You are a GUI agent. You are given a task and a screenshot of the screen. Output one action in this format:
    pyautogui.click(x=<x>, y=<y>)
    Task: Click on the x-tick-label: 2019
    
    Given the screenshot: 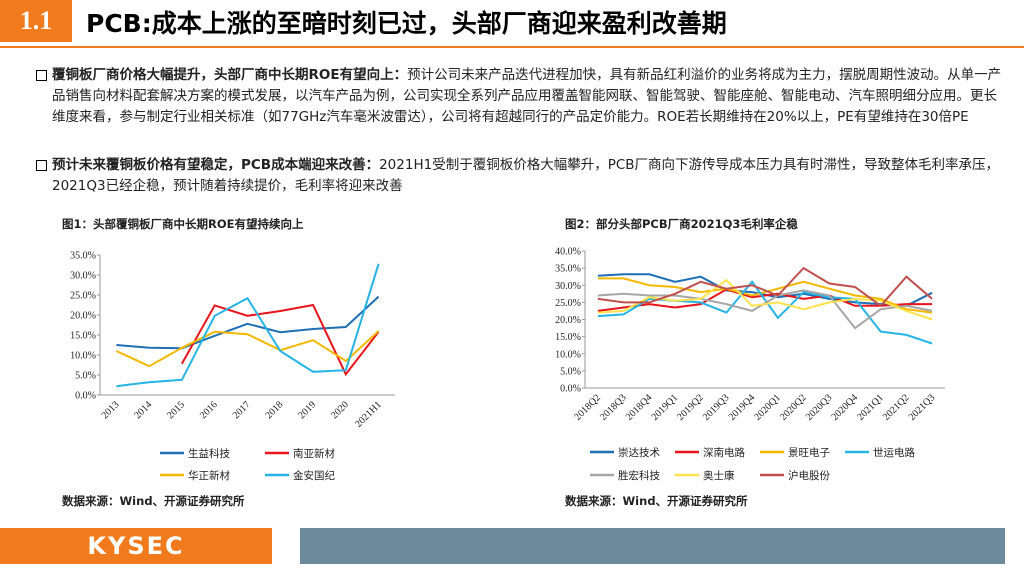 What is the action you would take?
    pyautogui.click(x=307, y=410)
    